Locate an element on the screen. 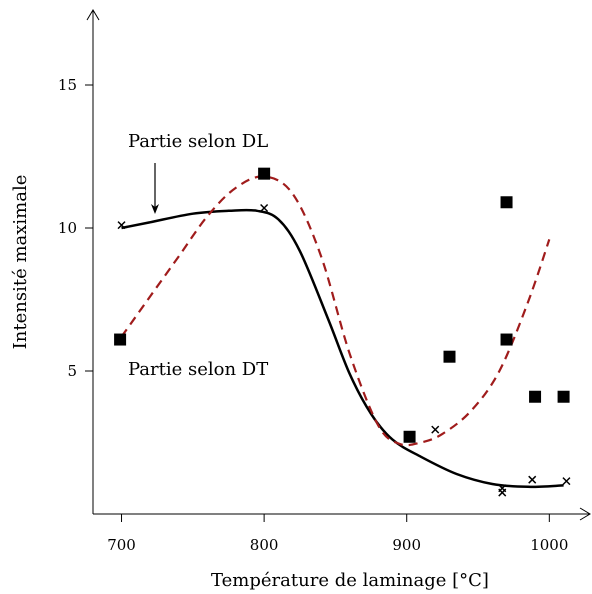 This screenshot has width=592, height=594. y-tick-label: 15 is located at coordinates (67, 85).